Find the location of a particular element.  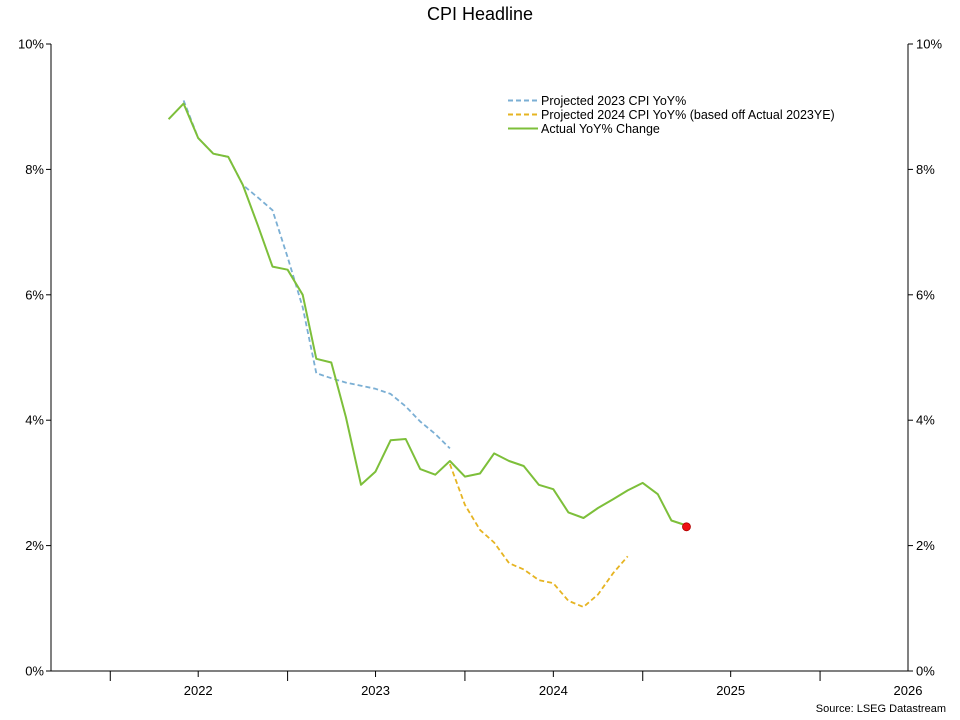

x-tick-label: 2022 is located at coordinates (198, 690).